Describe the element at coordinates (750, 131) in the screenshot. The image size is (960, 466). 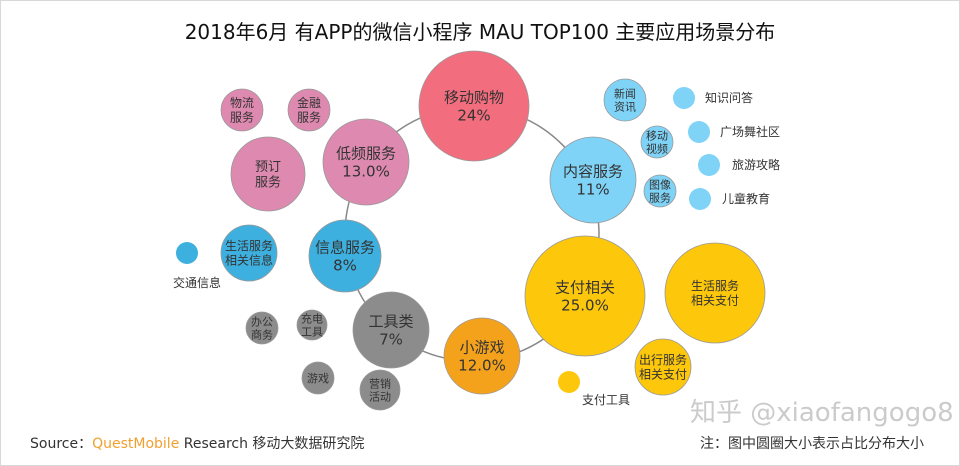
I see `dot-label: 广场舞社区` at that location.